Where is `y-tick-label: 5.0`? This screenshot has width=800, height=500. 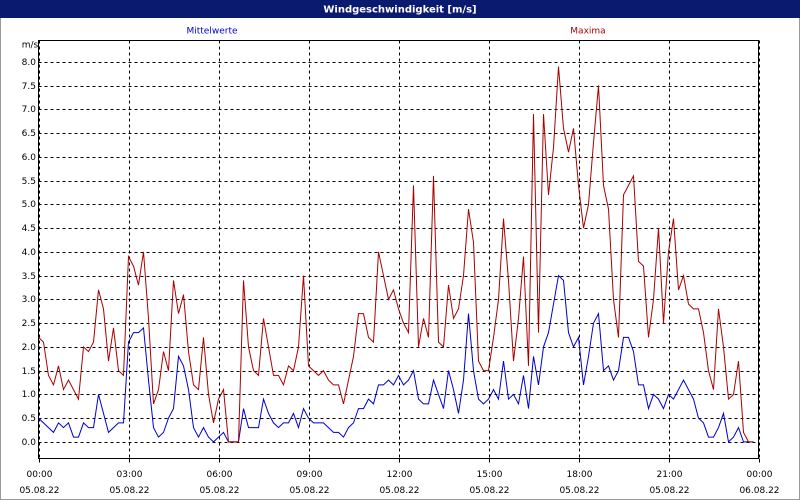 y-tick-label: 5.0 is located at coordinates (29, 205).